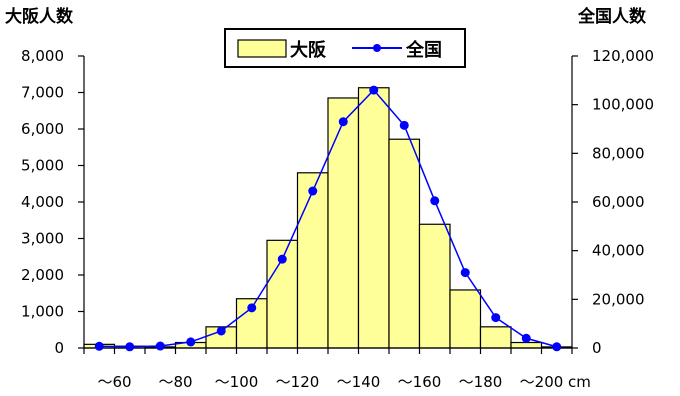 Image resolution: width=680 pixels, height=396 pixels. Describe the element at coordinates (359, 382) in the screenshot. I see `x-tick-label-4: ～140` at that location.